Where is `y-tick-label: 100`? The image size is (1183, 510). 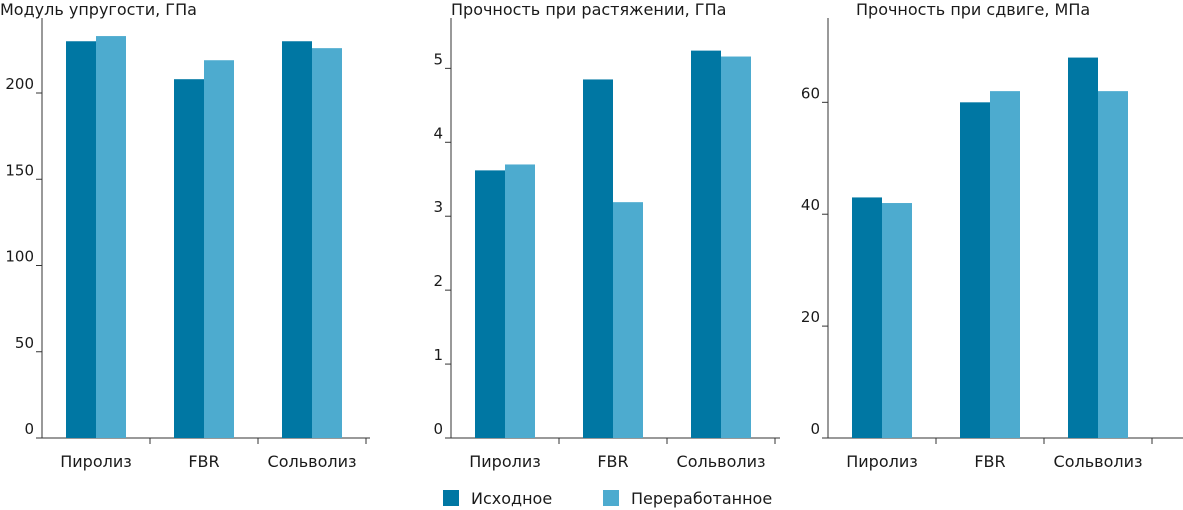
y-tick-label: 100 is located at coordinates (19, 257).